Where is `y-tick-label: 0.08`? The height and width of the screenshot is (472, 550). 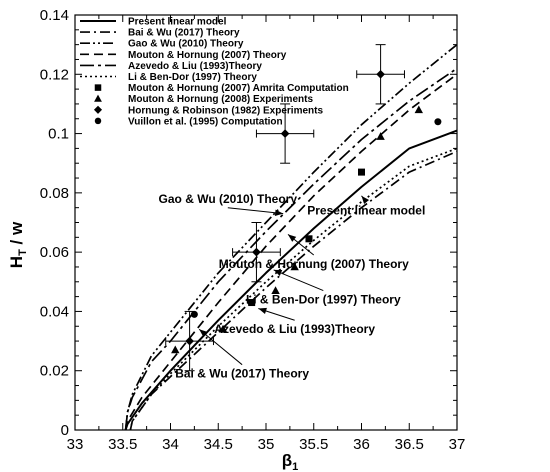 y-tick-label: 0.08 is located at coordinates (54, 193).